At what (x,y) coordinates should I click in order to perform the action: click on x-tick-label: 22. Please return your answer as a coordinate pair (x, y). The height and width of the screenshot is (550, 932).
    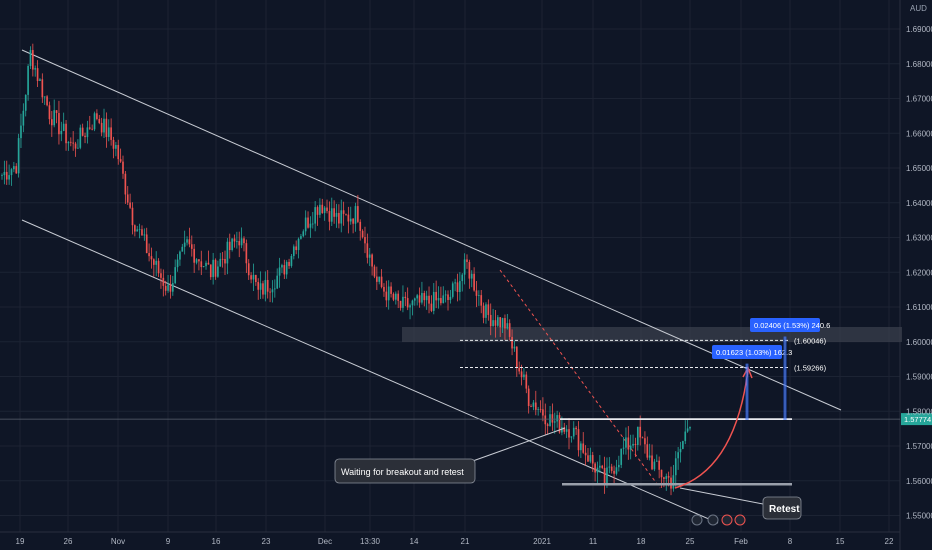
    Looking at the image, I should click on (889, 541).